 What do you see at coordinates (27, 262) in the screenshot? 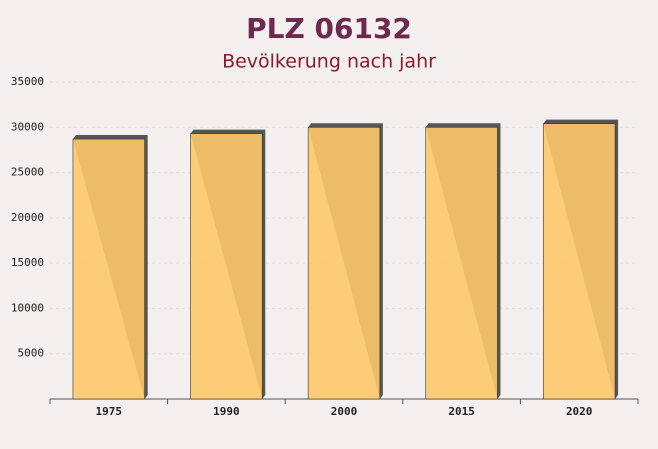
I see `y-tick-label: 15000` at bounding box center [27, 262].